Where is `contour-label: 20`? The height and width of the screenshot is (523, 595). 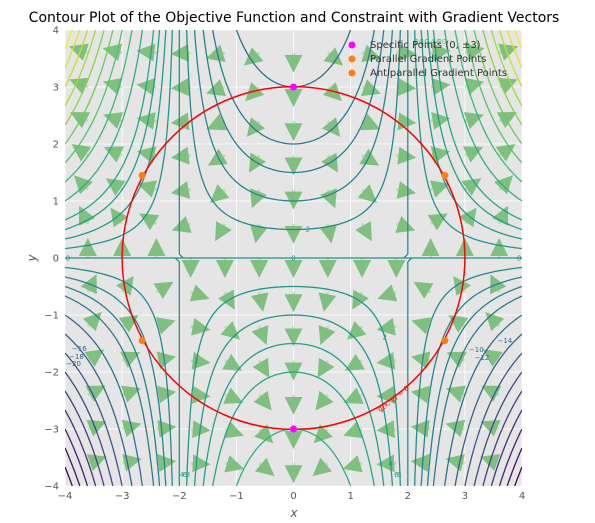 contour-label: 20 is located at coordinates (442, 42).